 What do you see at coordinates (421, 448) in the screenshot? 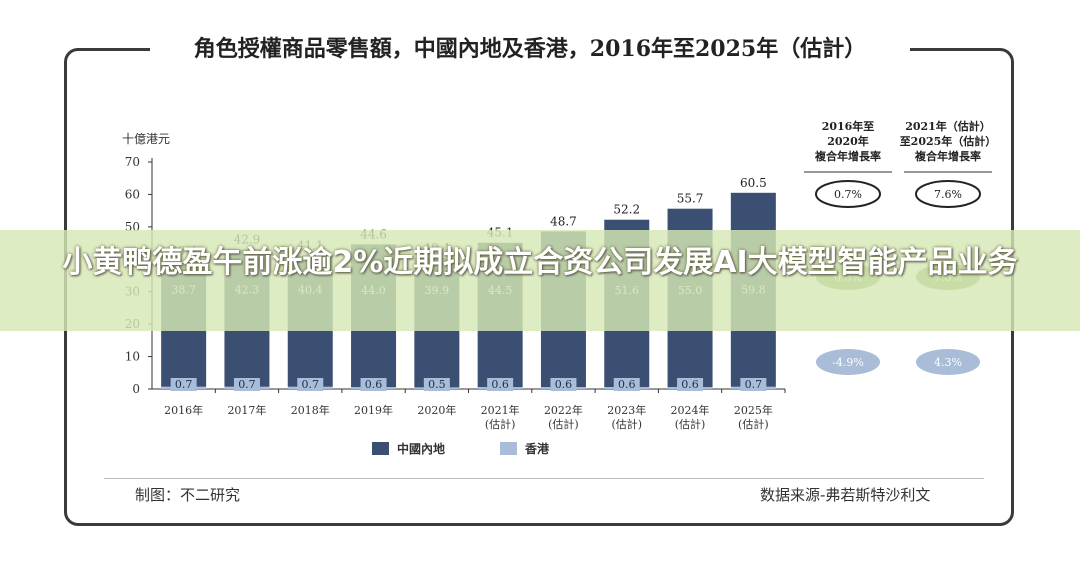
I see `legend-label: 中國內地` at bounding box center [421, 448].